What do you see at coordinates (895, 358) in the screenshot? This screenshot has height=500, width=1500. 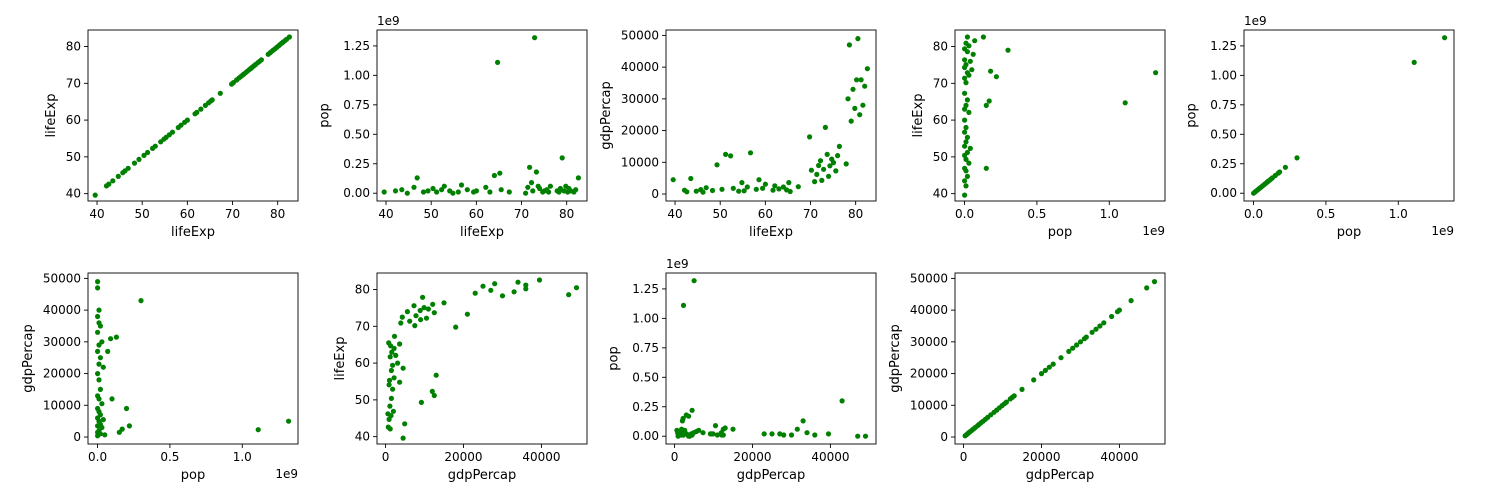 I see `y-axis-label: gdpPercap` at bounding box center [895, 358].